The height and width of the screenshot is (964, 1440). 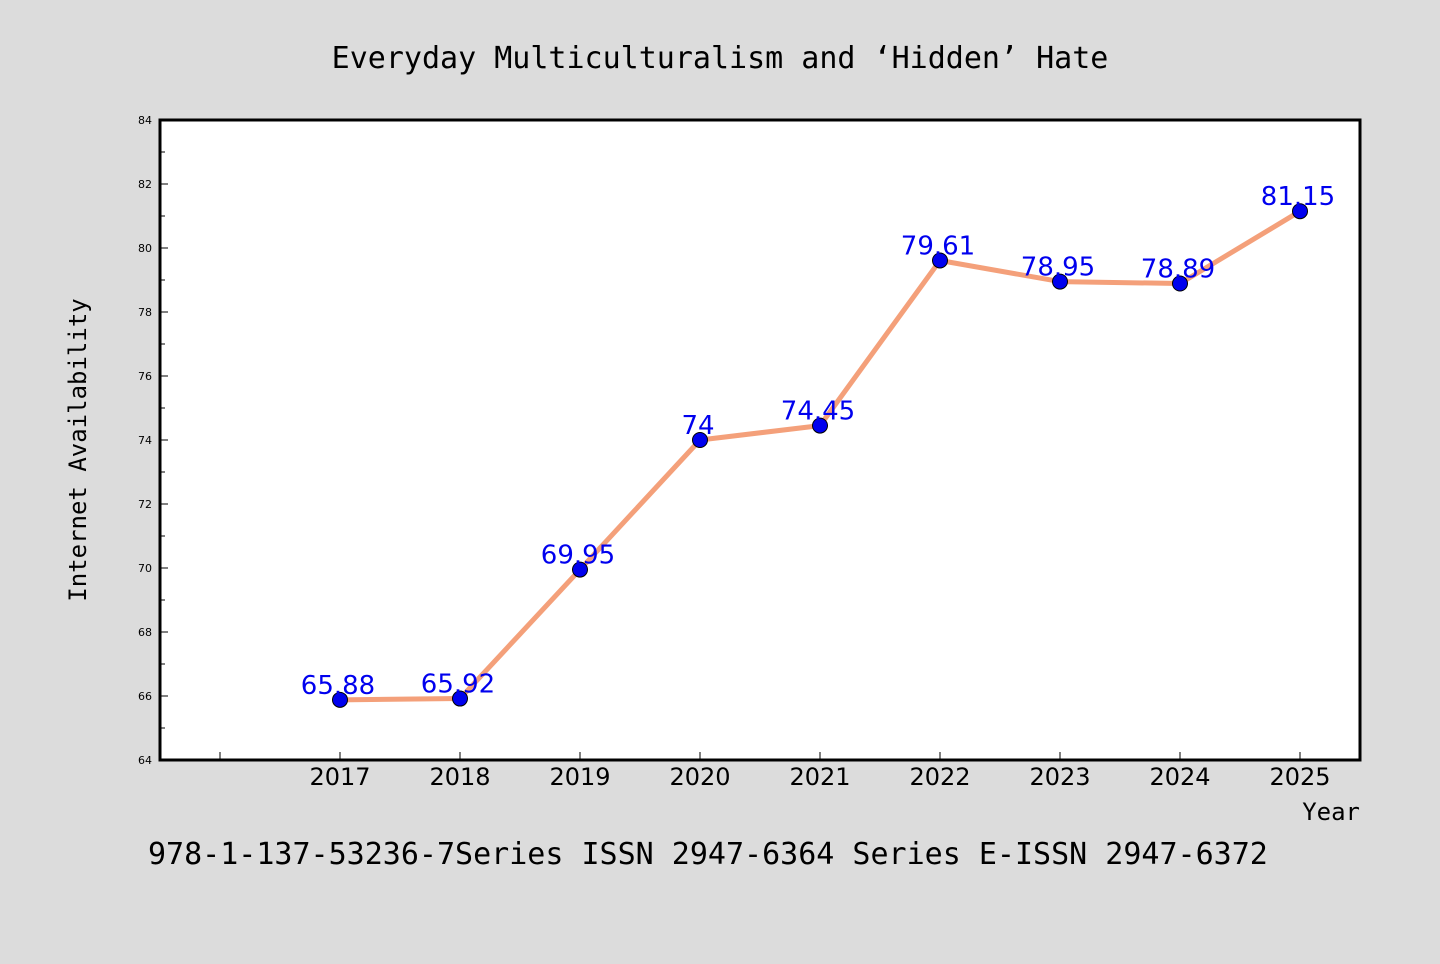 I want to click on data-label: 81.15, so click(x=1298, y=197).